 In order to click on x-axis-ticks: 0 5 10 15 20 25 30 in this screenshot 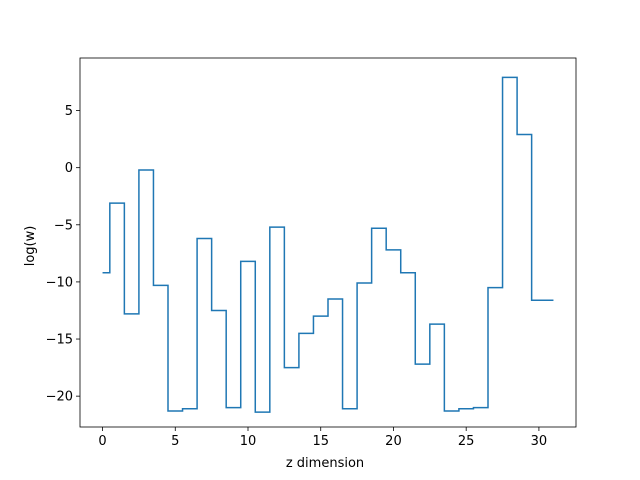, I will do `click(322, 438)`.